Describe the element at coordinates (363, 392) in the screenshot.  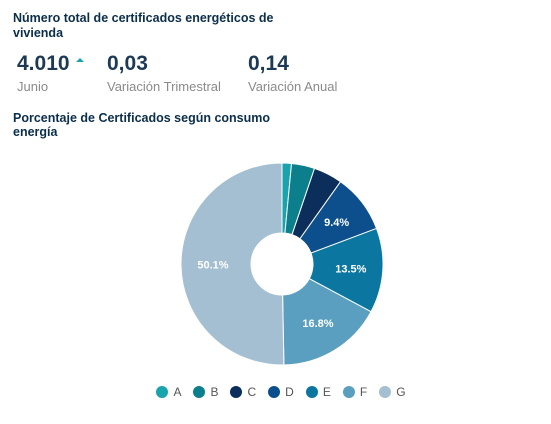
I see `legend-label-F: F` at that location.